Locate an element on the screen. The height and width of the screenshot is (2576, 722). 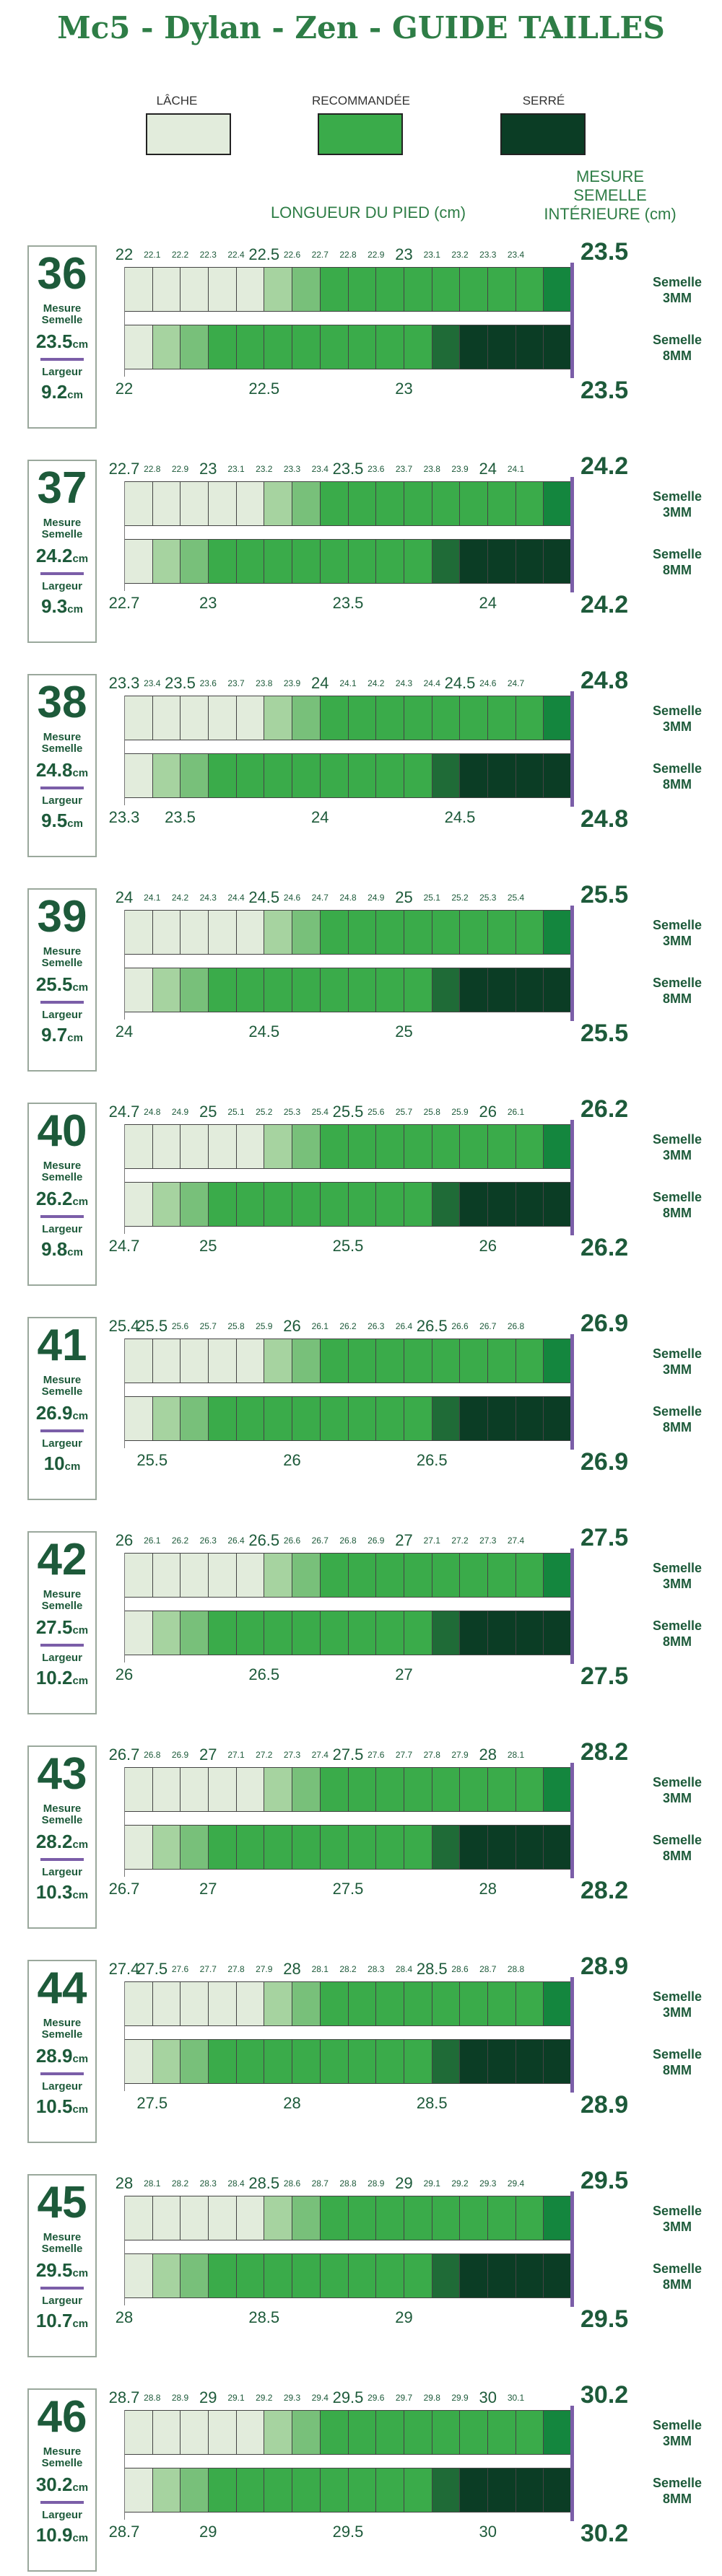
top-minor-tick-label: 23.1 is located at coordinates (236, 469).